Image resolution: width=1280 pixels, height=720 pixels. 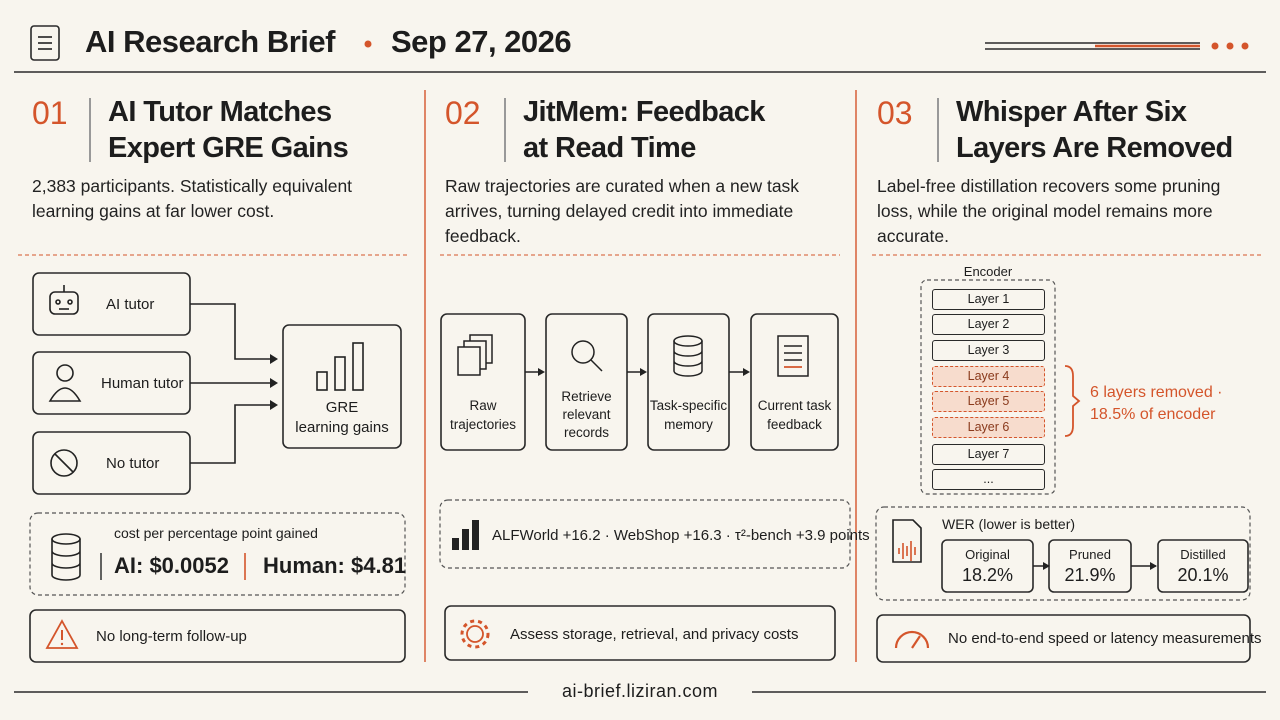 I want to click on step-line: Current task, so click(x=794, y=405).